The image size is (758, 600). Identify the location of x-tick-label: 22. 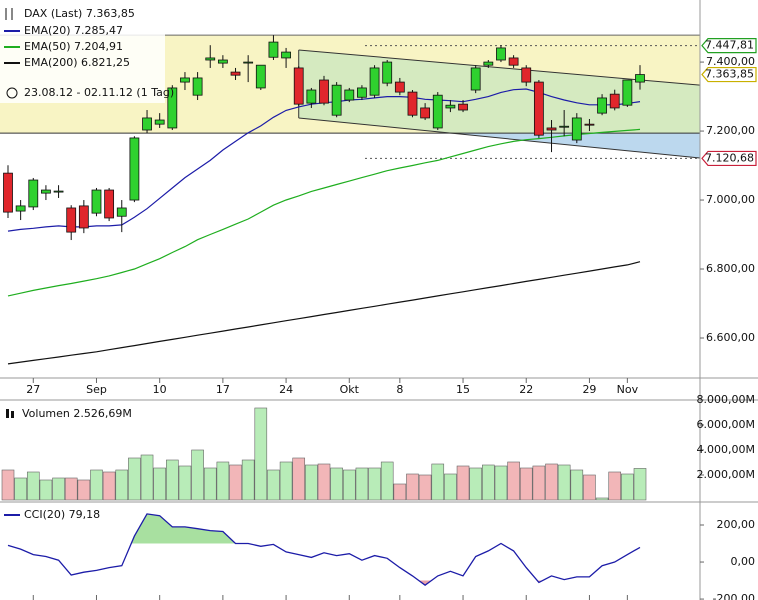
(526, 389).